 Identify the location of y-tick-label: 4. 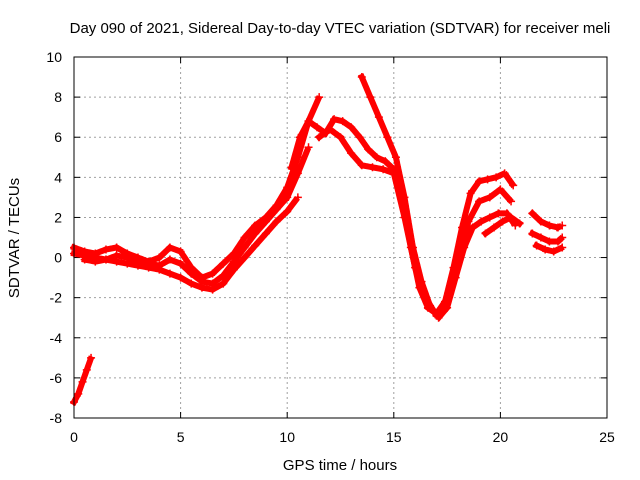
(58, 177).